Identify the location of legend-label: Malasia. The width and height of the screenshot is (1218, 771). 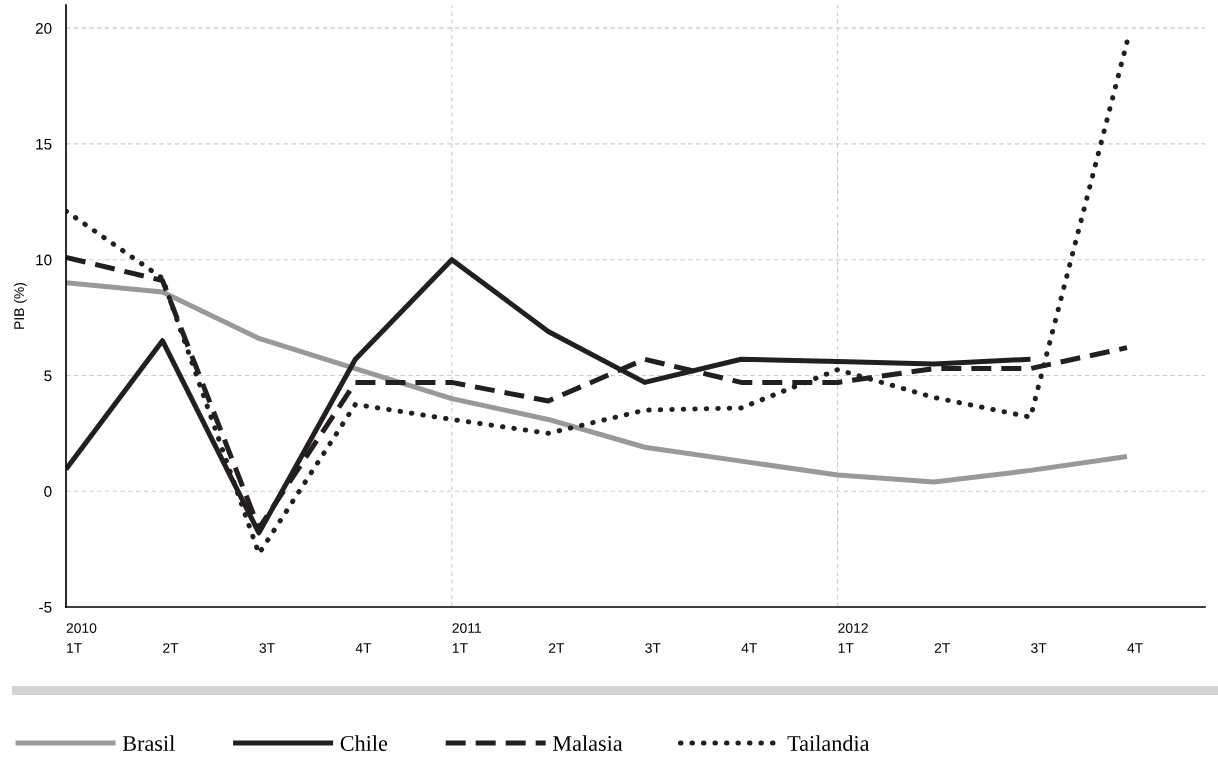
(587, 743).